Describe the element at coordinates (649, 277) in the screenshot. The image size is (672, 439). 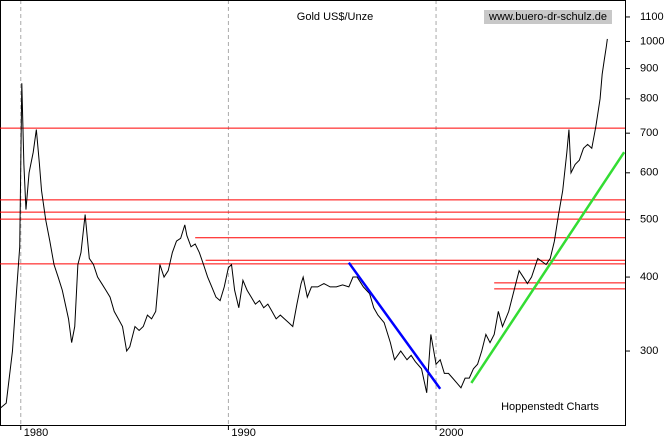
I see `y-tick-label: 400` at that location.